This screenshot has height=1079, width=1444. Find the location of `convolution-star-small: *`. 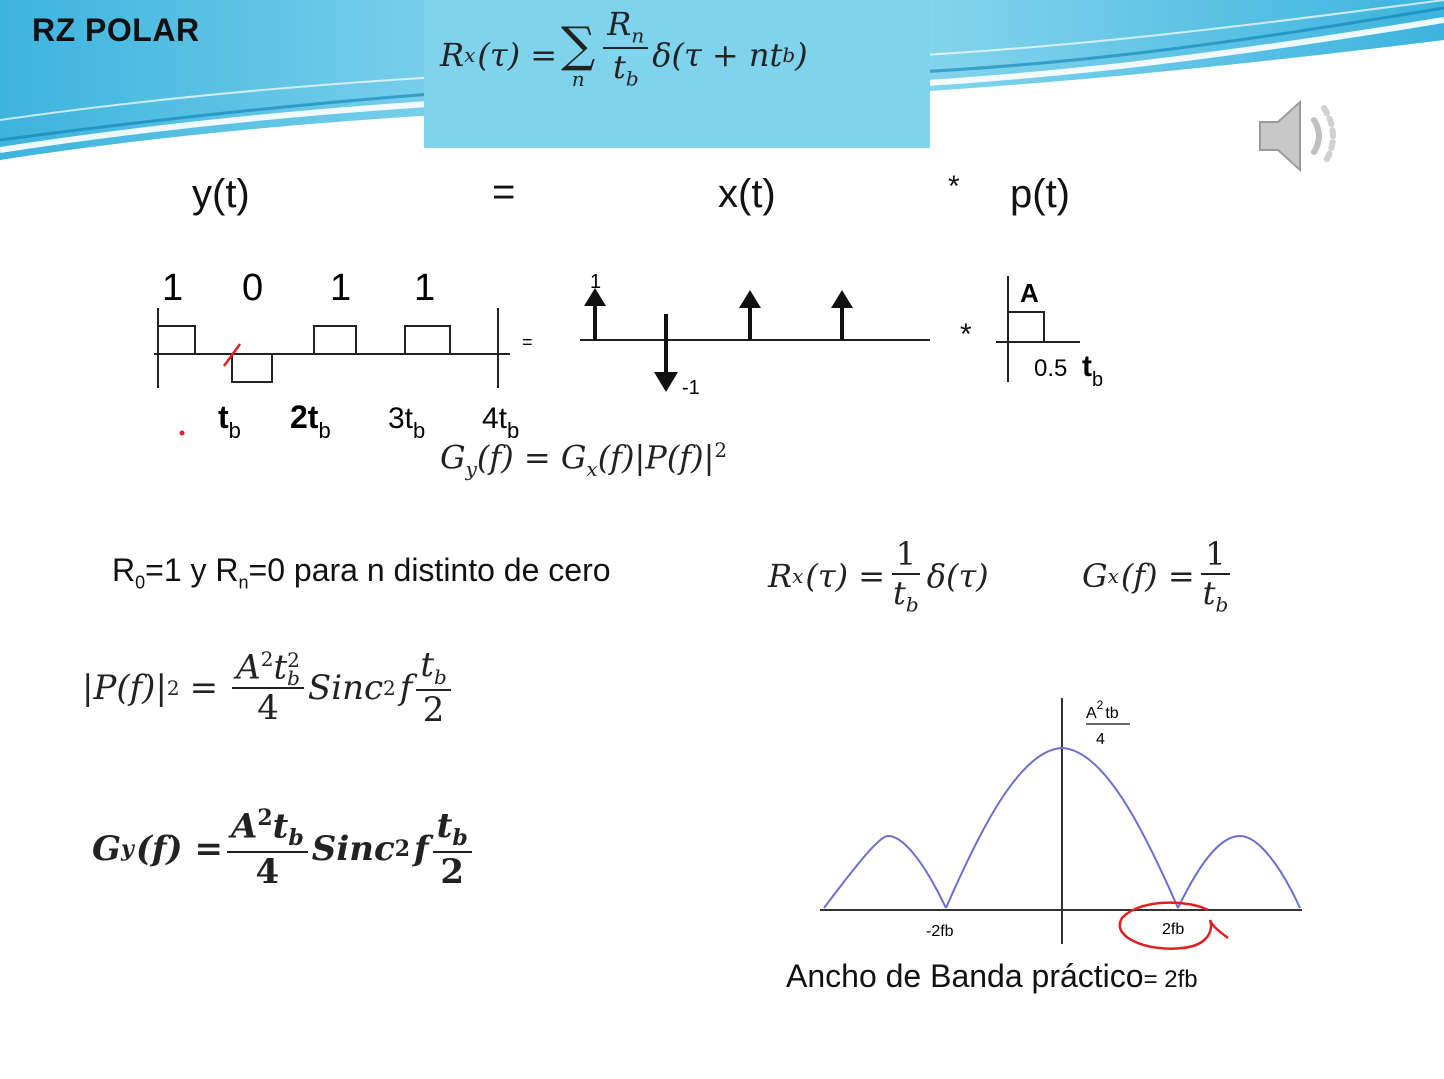

convolution-star-small: * is located at coordinates (966, 334).